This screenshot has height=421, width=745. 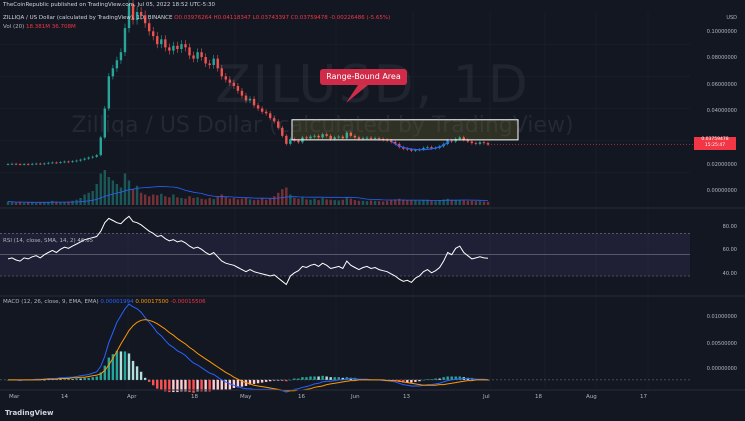 What do you see at coordinates (248, 187) in the screenshot?
I see `volume-bars` at bounding box center [248, 187].